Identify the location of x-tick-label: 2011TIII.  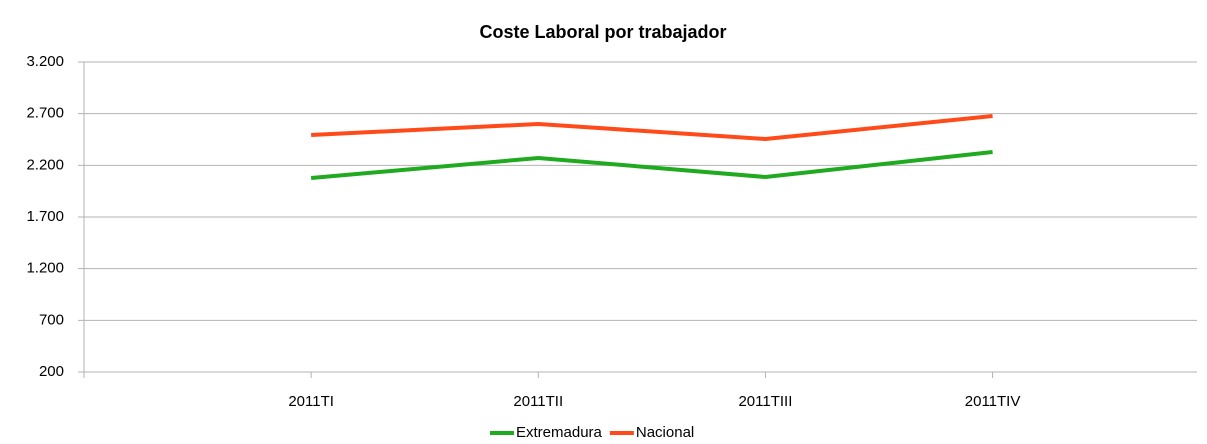
(765, 401).